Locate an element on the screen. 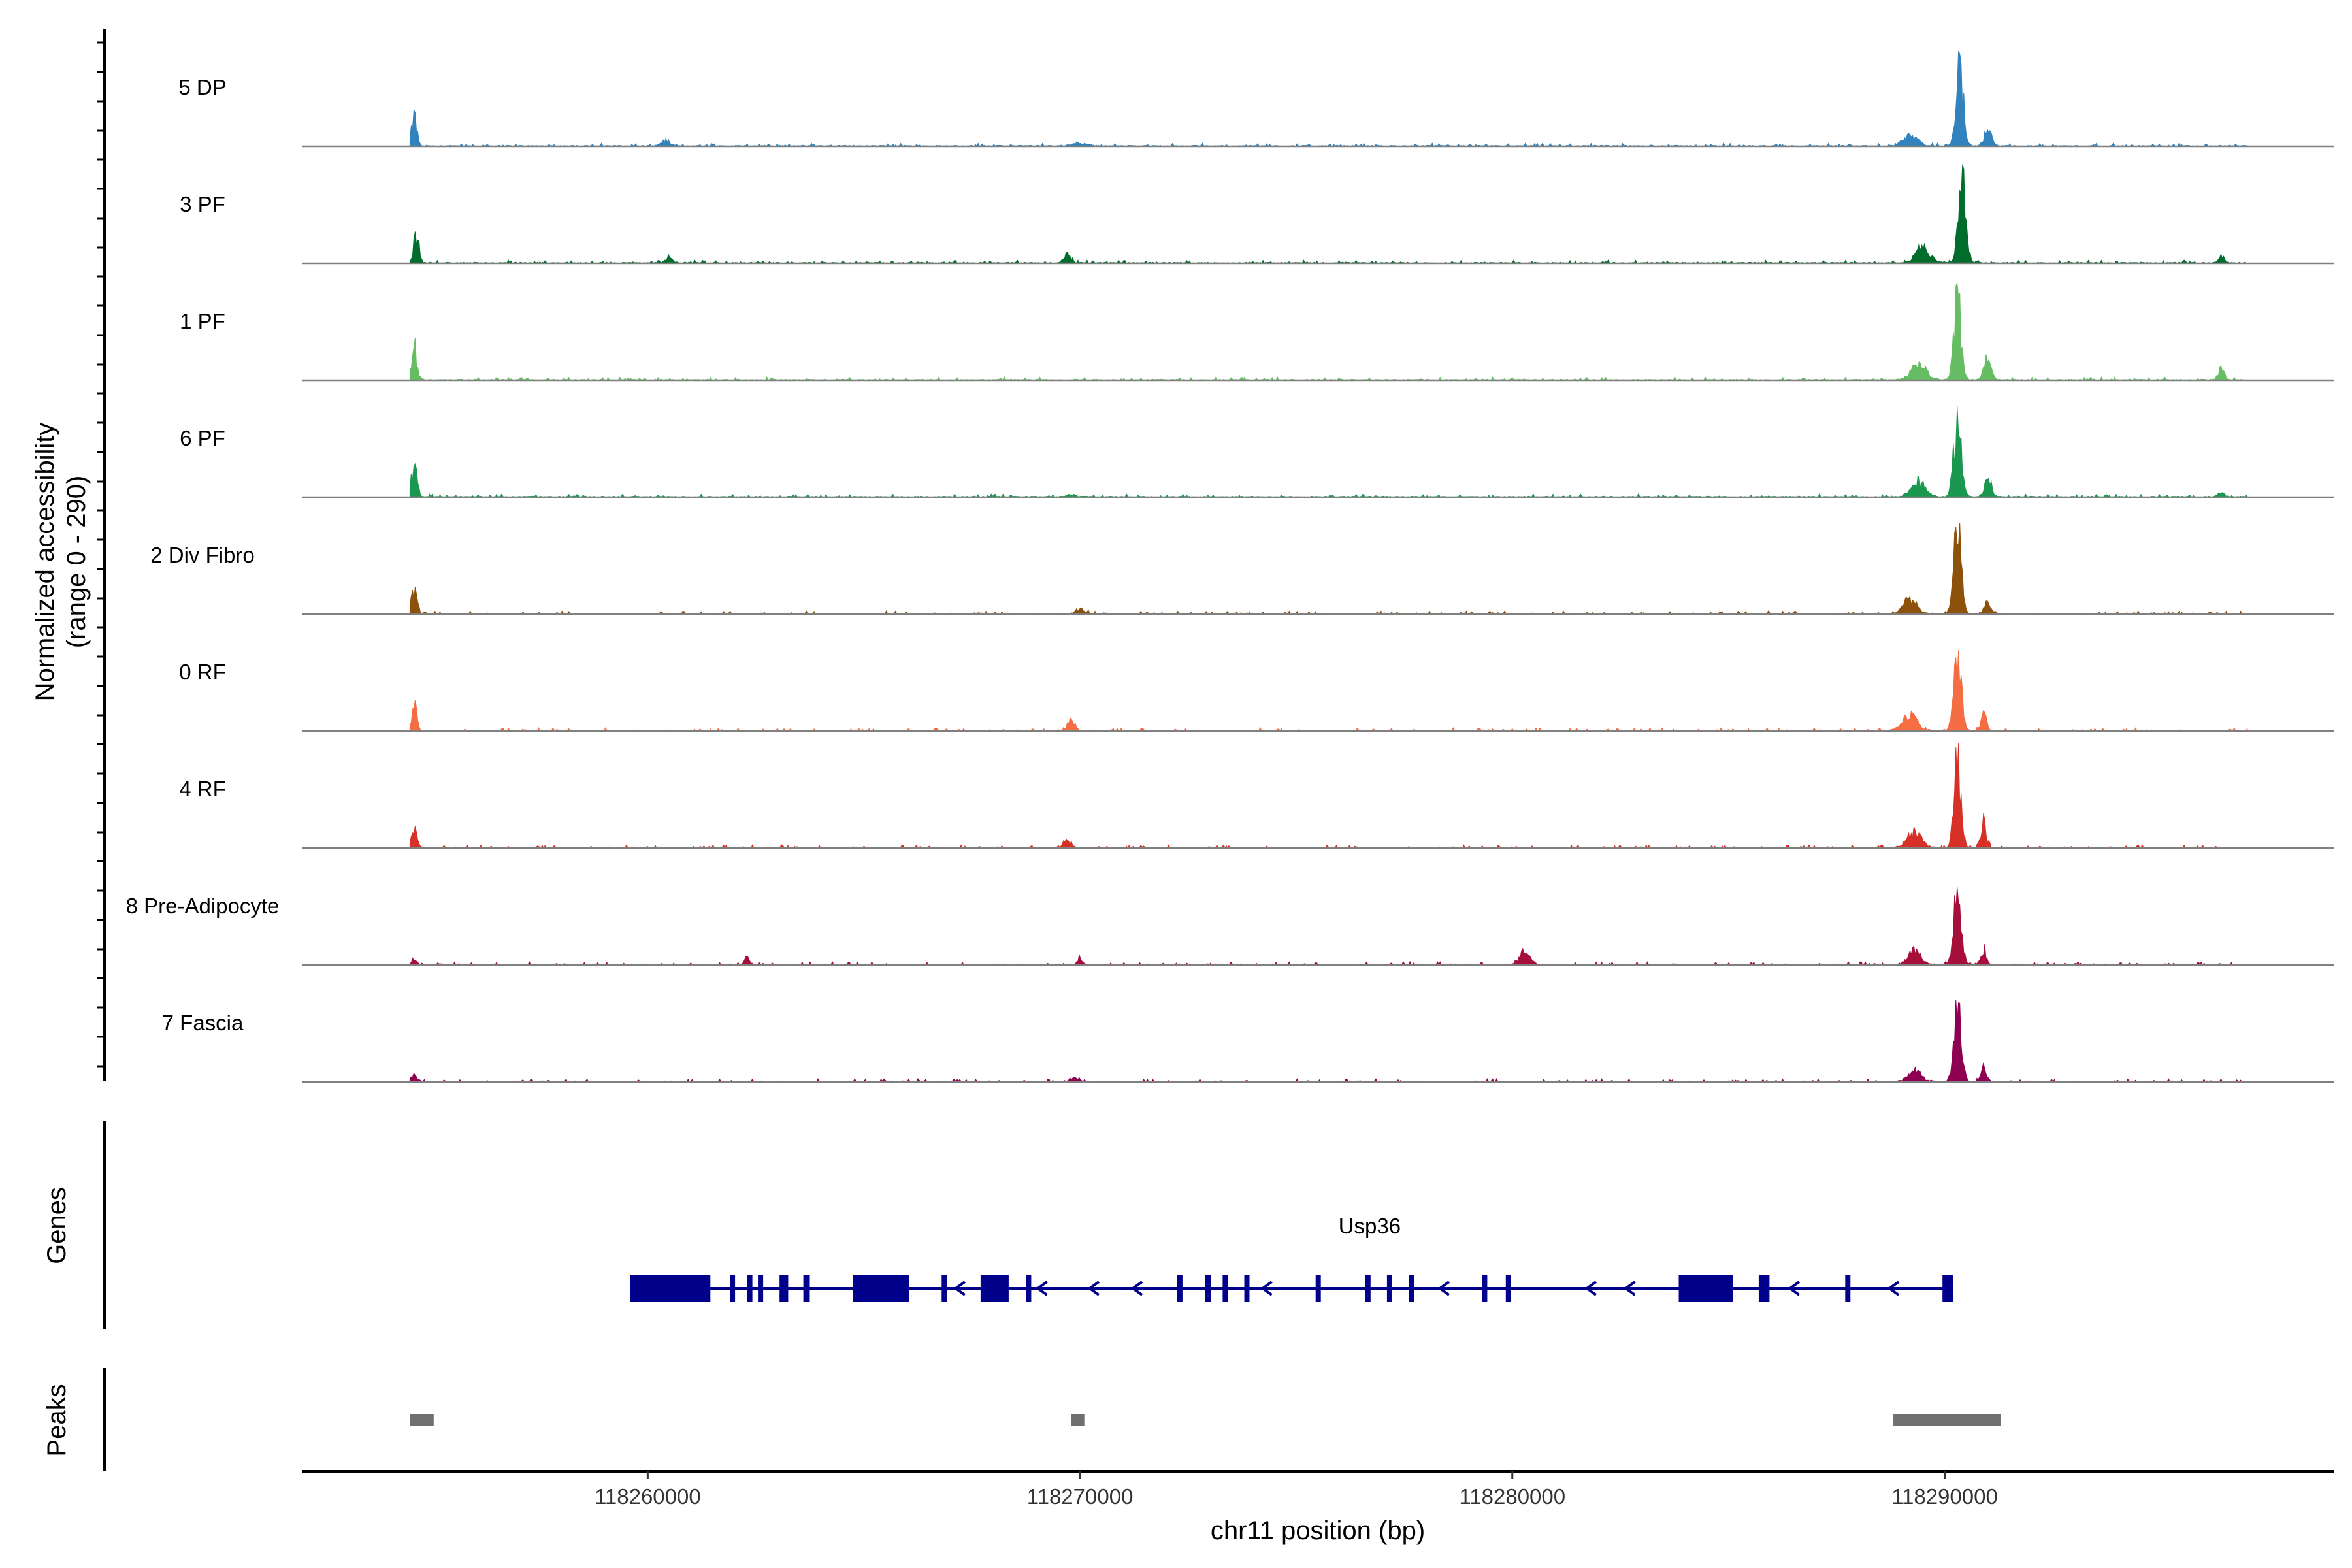  y-axis-range: (range 0 - 290) is located at coordinates (76, 562).